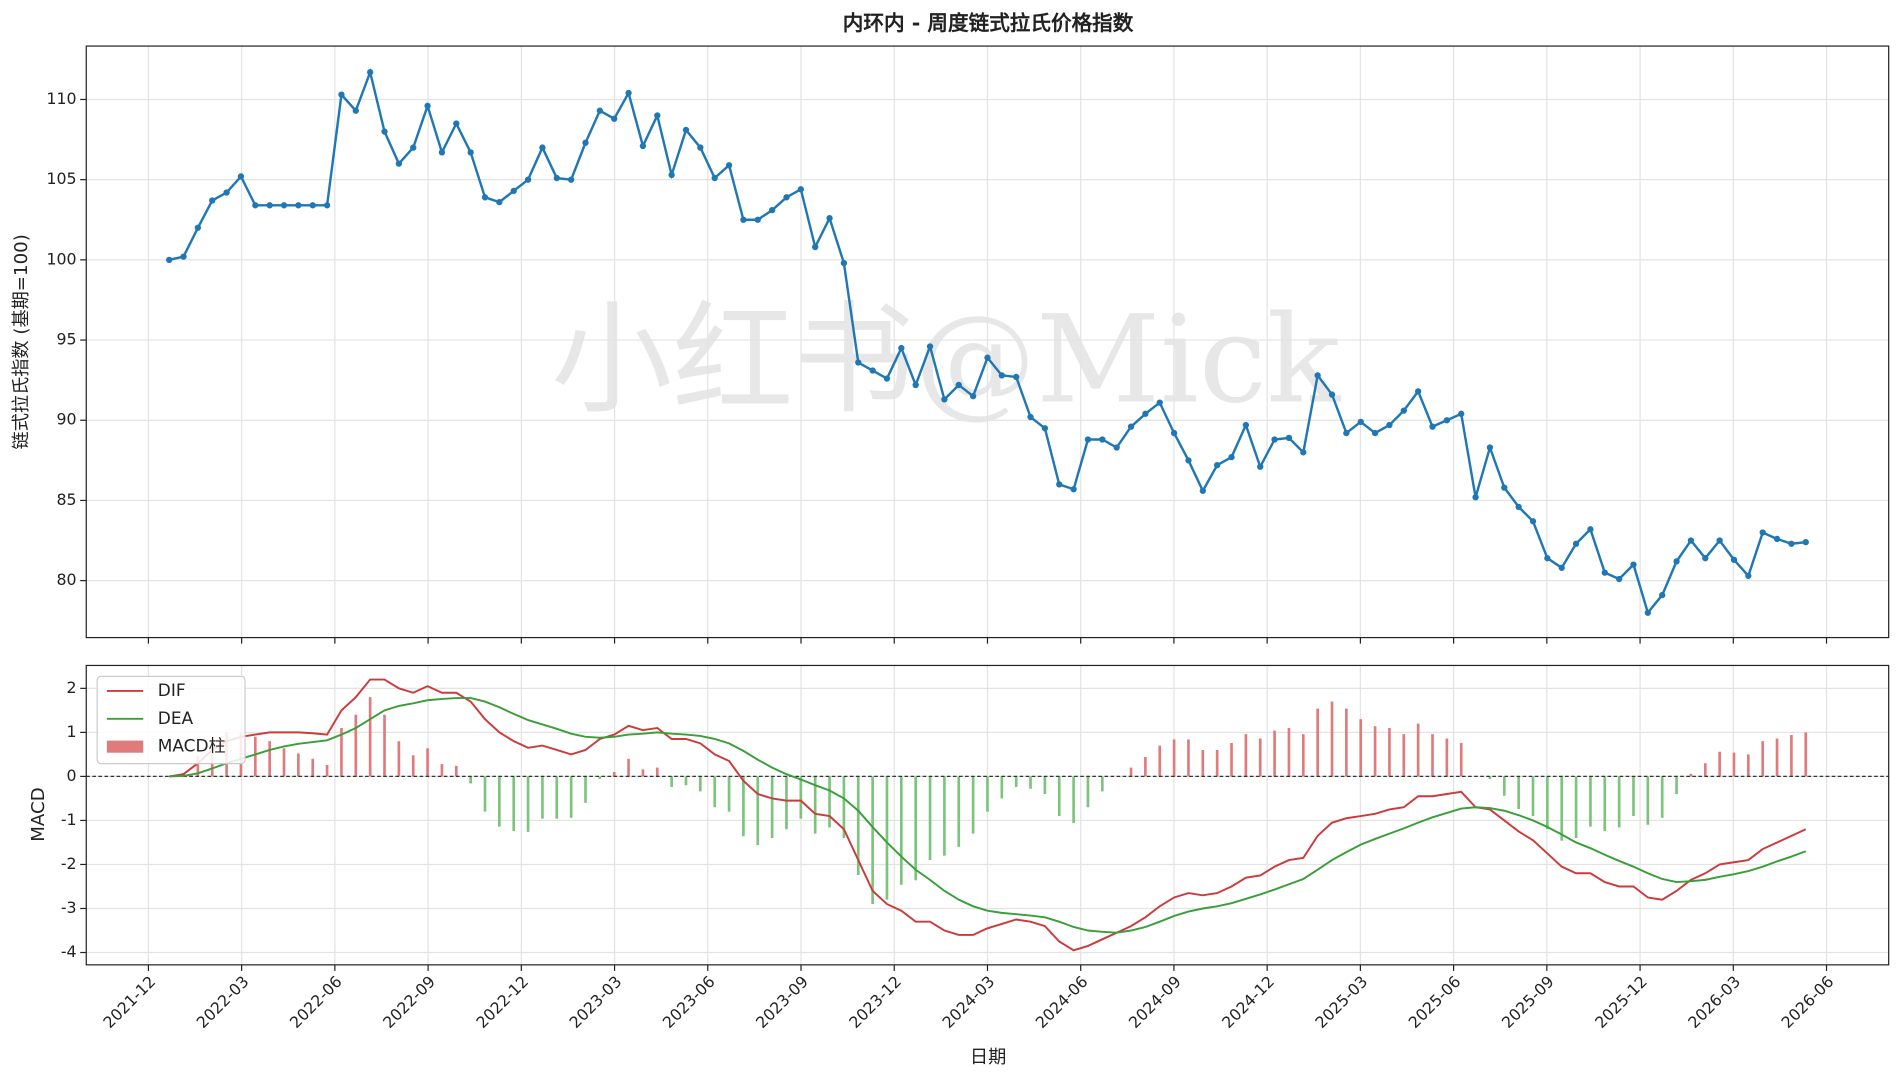 Image resolution: width=1901 pixels, height=1080 pixels. I want to click on legend-label: MACD柱, so click(192, 746).